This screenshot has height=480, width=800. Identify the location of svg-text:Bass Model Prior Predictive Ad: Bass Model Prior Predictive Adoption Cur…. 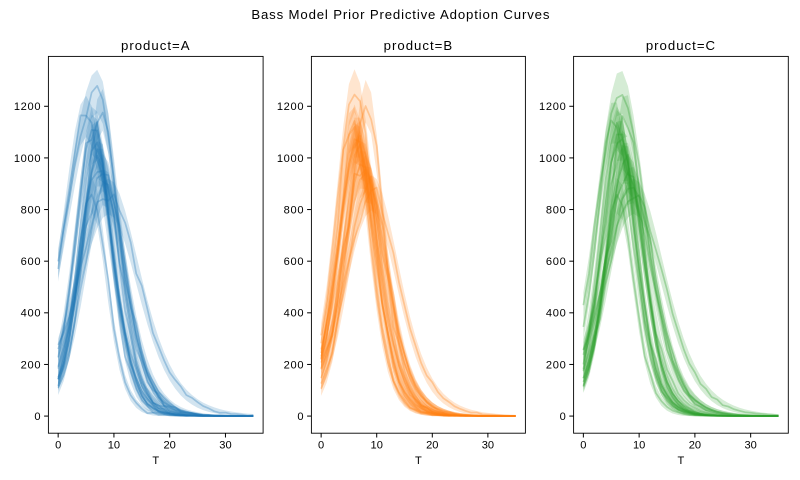
(400, 14).